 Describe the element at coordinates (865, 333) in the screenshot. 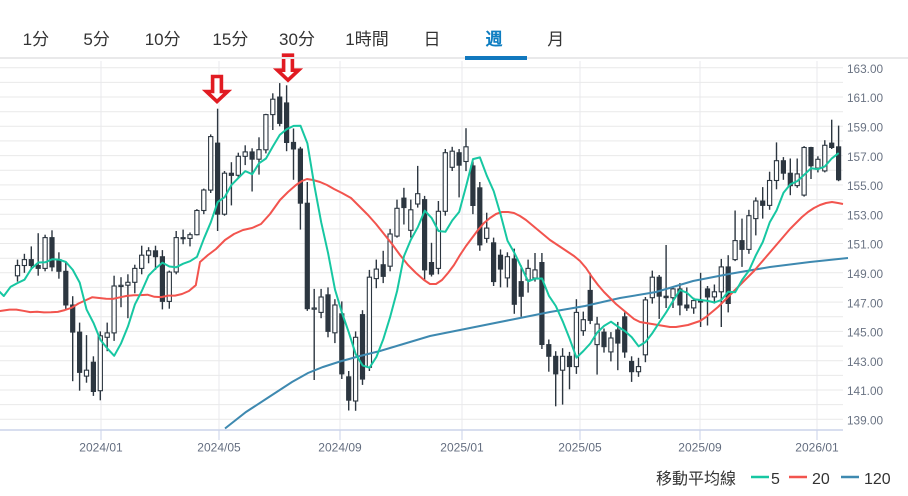

I see `svg-text: 145.00` at that location.